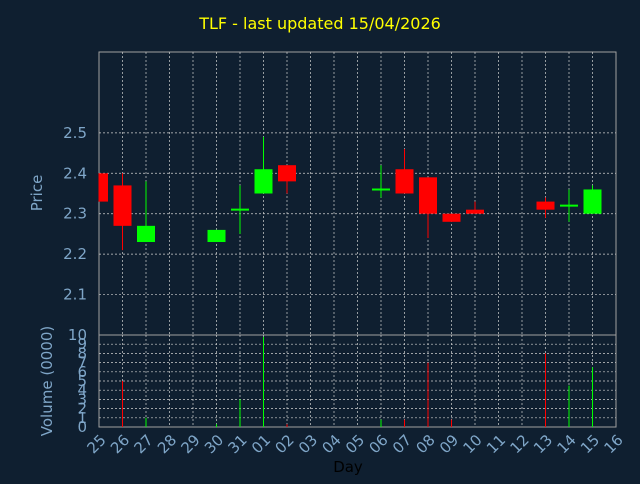  What do you see at coordinates (214, 444) in the screenshot?
I see `x-tick-label: 30` at bounding box center [214, 444].